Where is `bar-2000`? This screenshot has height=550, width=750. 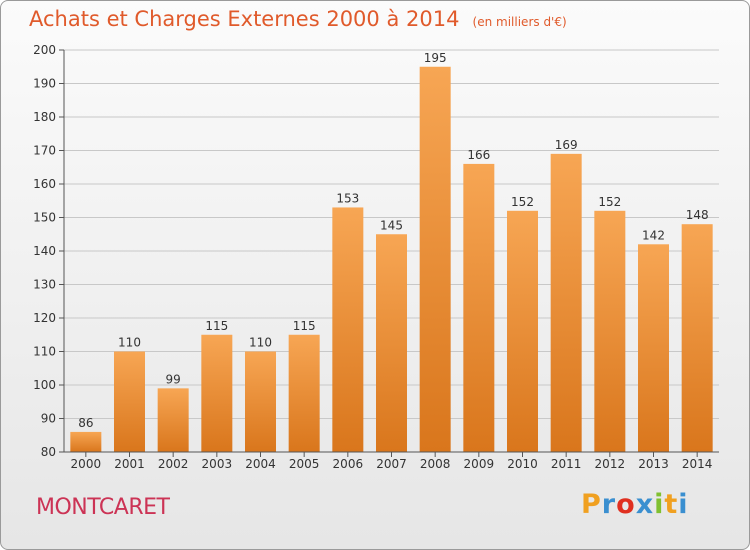
bar-2000 is located at coordinates (86, 441).